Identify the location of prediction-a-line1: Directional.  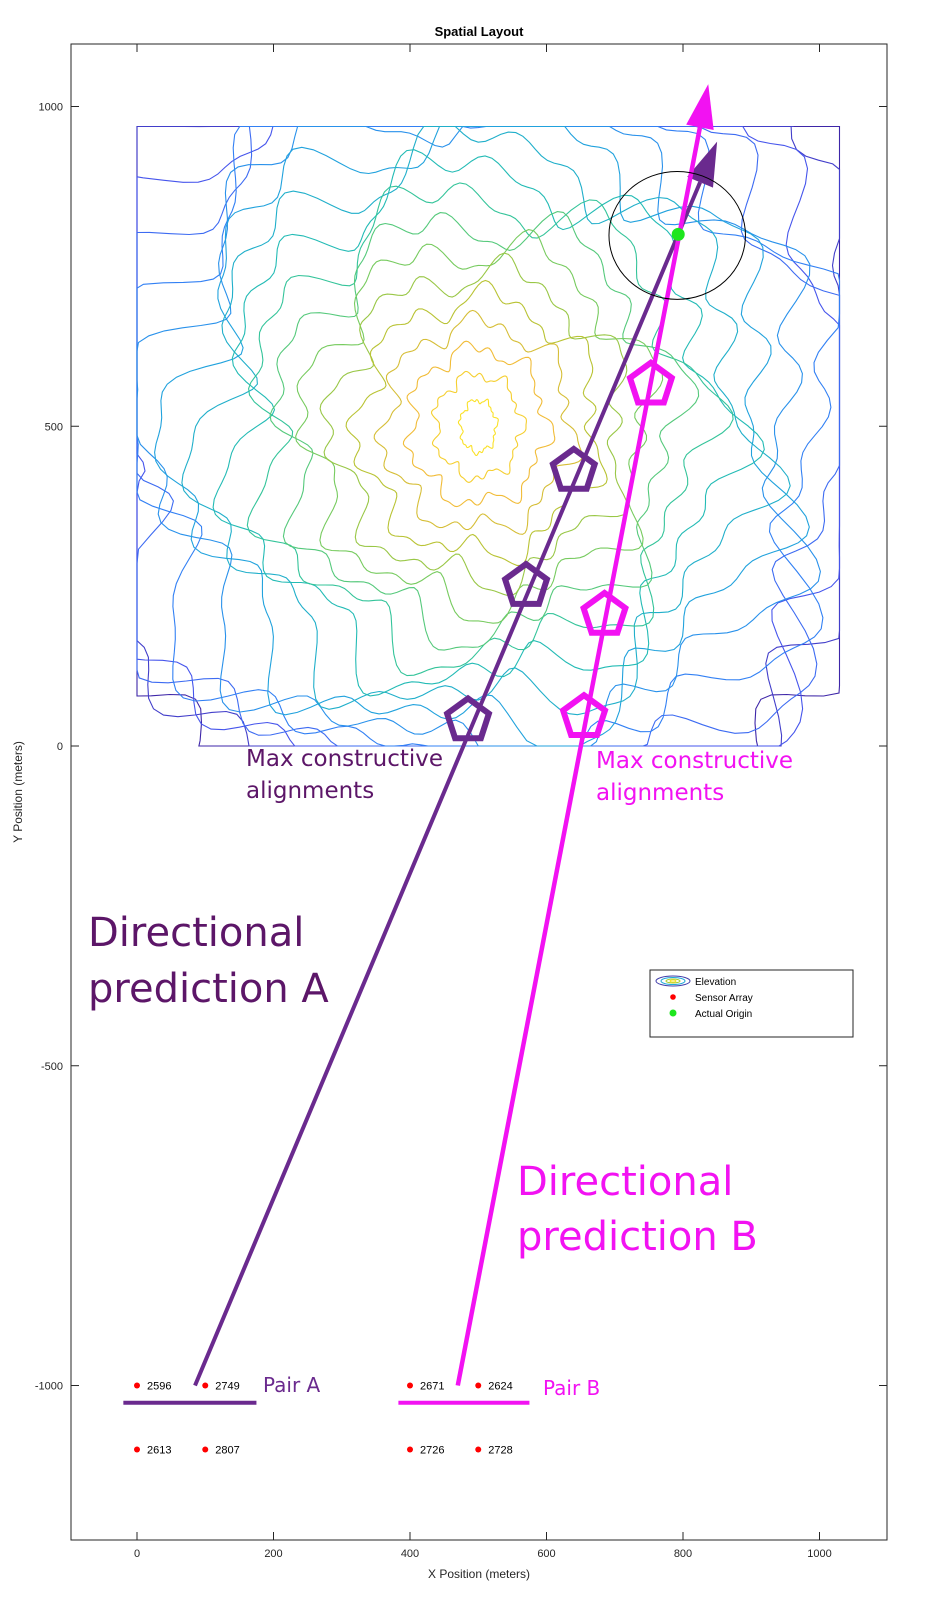
(196, 933).